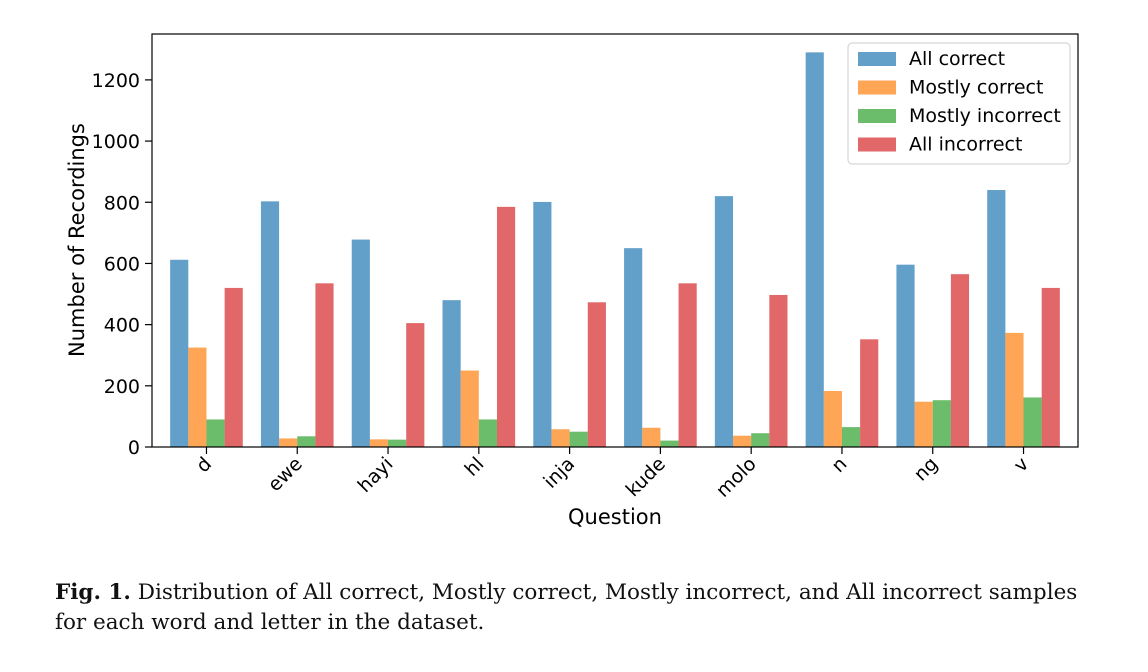  I want to click on y-tick-label: 1000, so click(116, 142).